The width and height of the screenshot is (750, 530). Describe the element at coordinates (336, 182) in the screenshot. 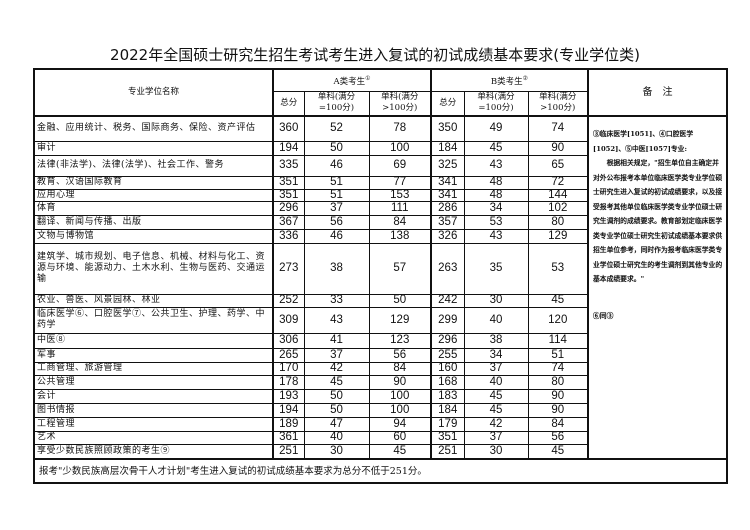

I see `score-a-single100: 51` at that location.